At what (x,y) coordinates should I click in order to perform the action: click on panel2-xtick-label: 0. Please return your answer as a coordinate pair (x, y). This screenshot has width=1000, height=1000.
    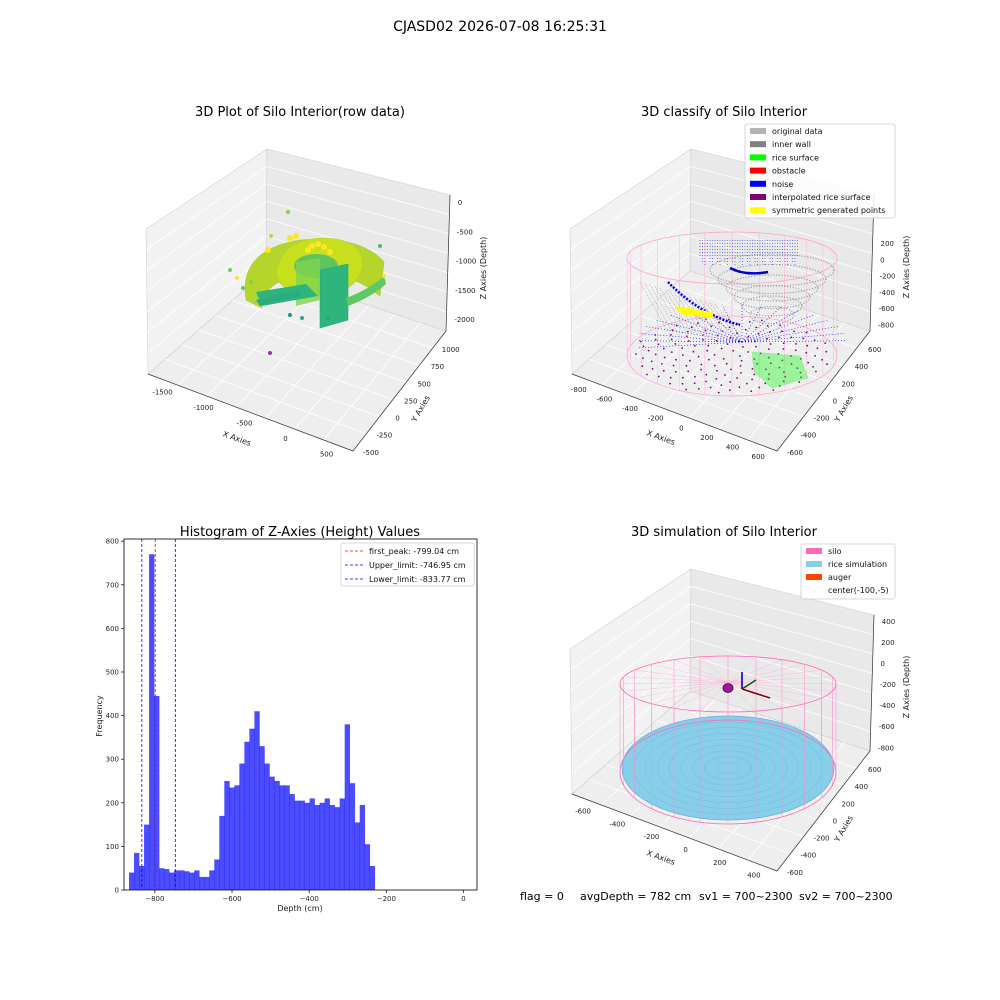
    Looking at the image, I should click on (681, 428).